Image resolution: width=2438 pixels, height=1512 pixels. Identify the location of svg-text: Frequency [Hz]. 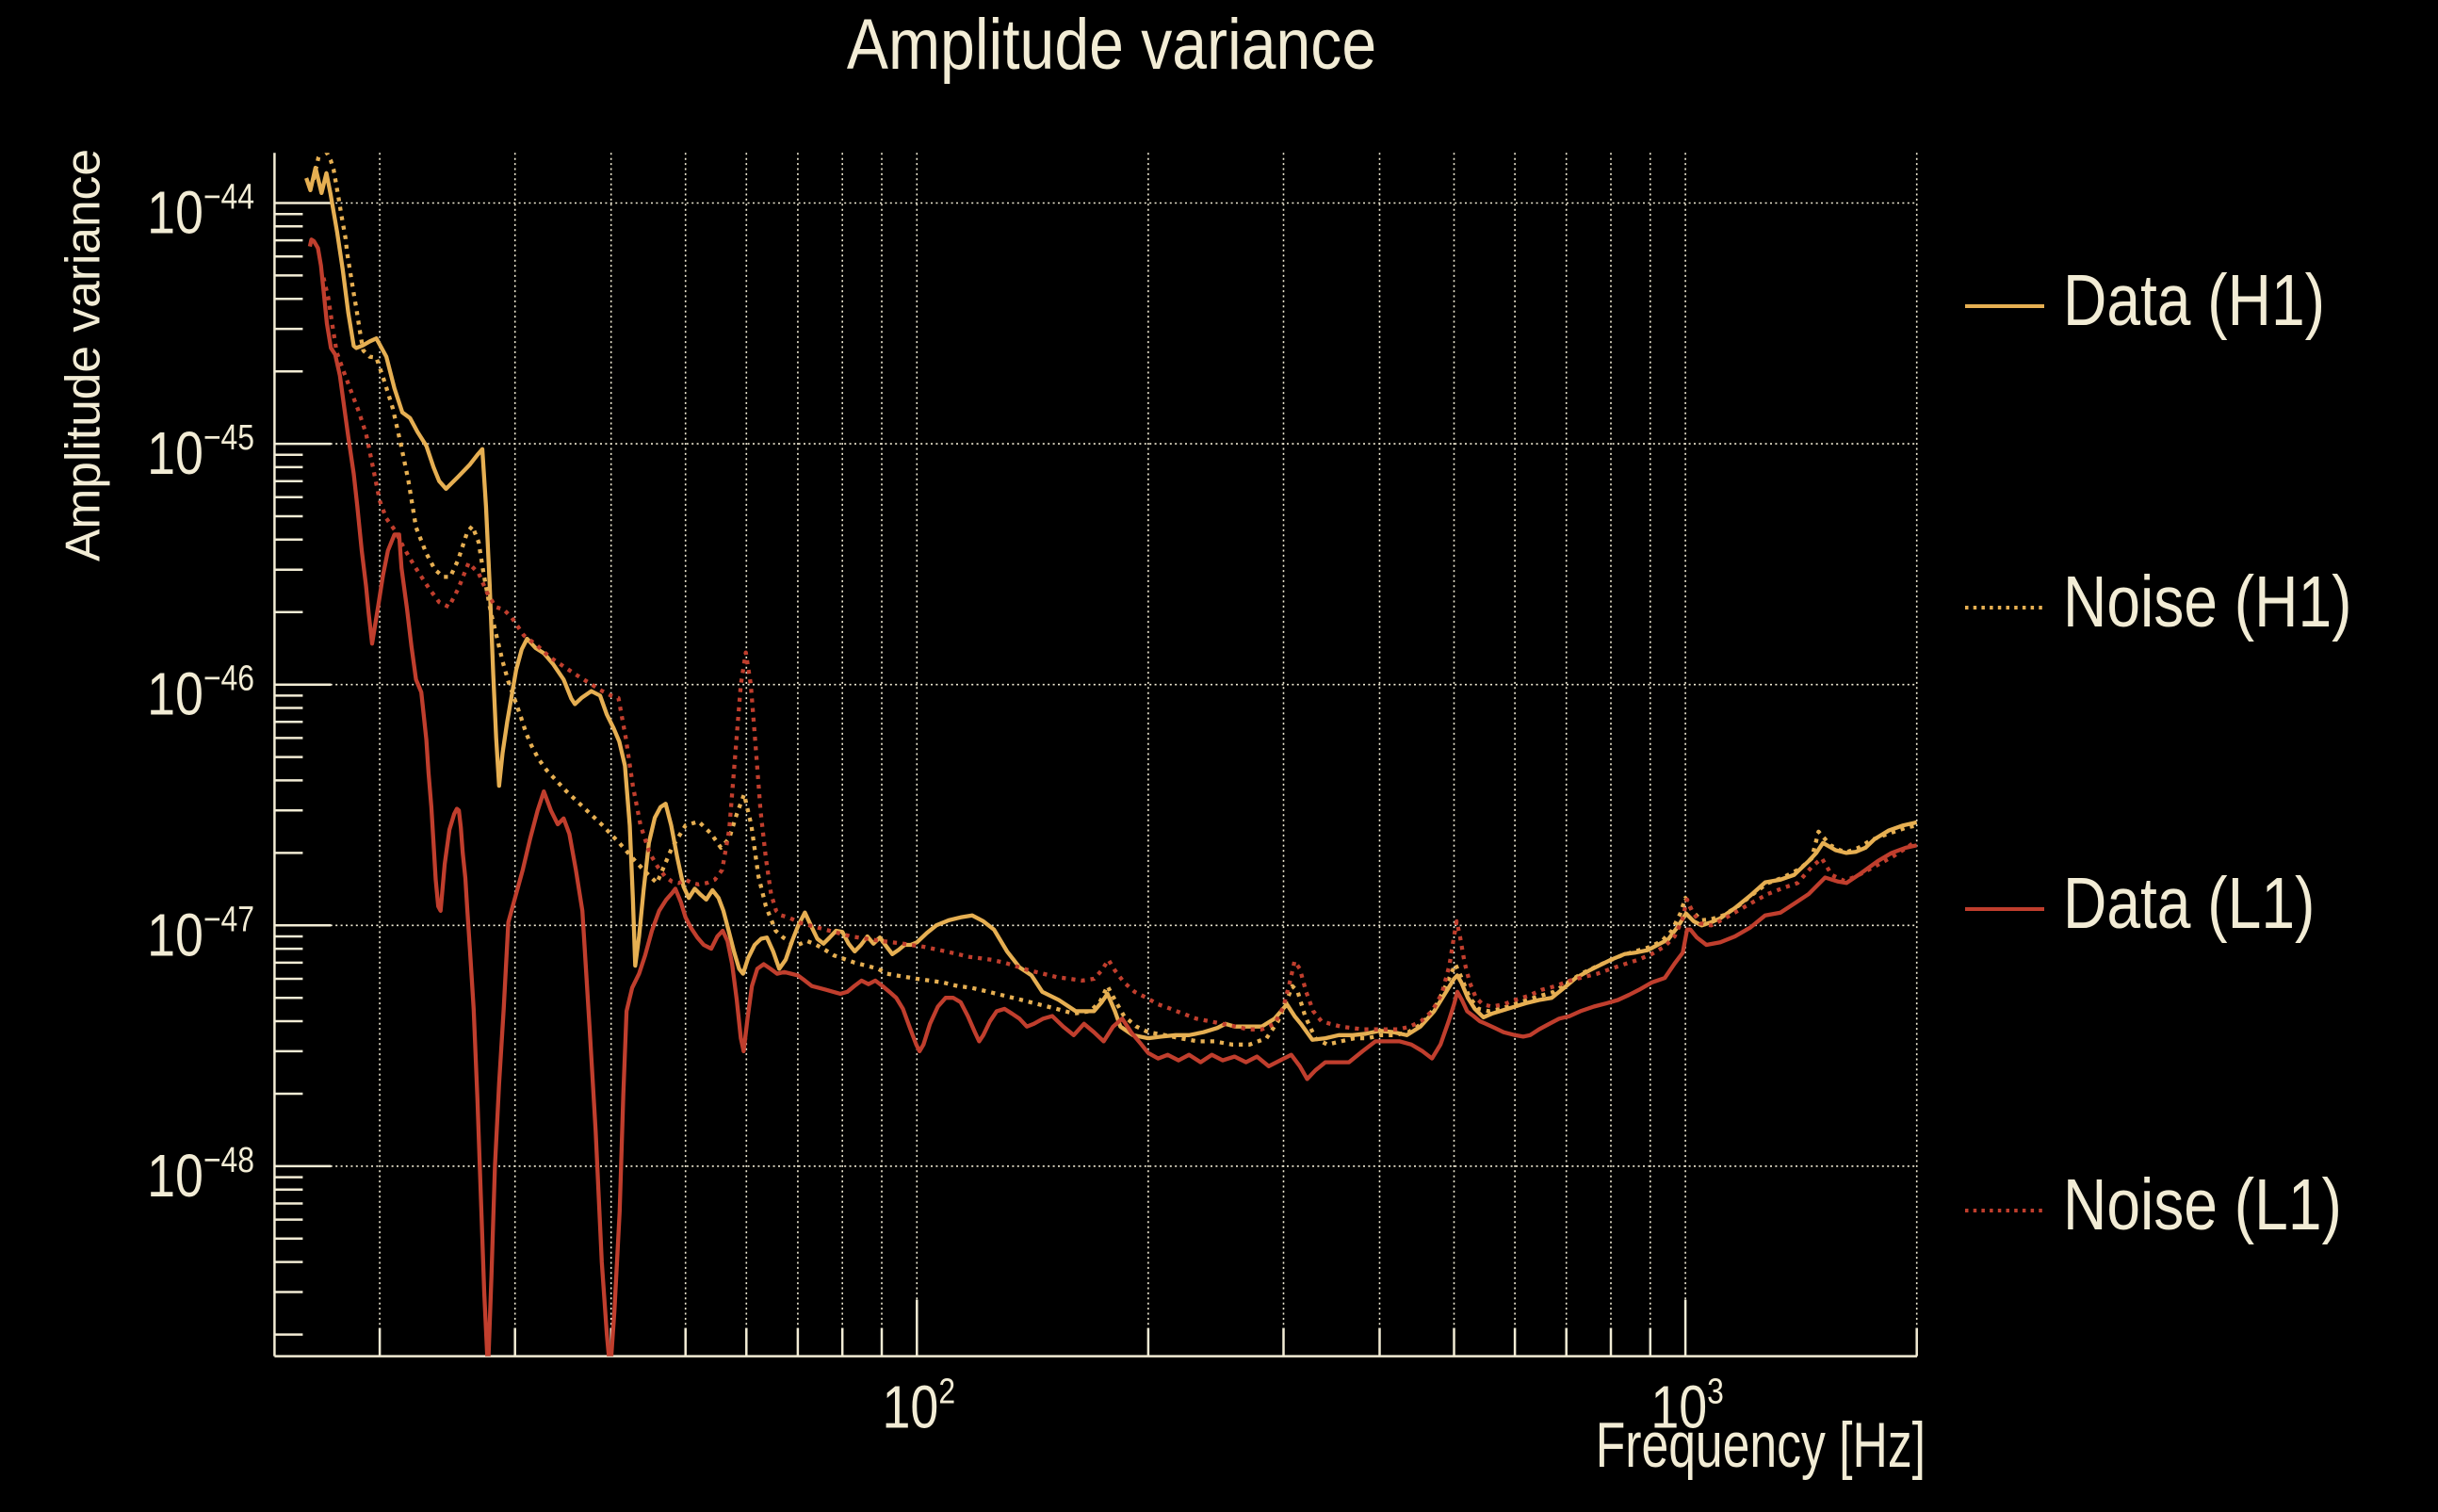
(1761, 1444).